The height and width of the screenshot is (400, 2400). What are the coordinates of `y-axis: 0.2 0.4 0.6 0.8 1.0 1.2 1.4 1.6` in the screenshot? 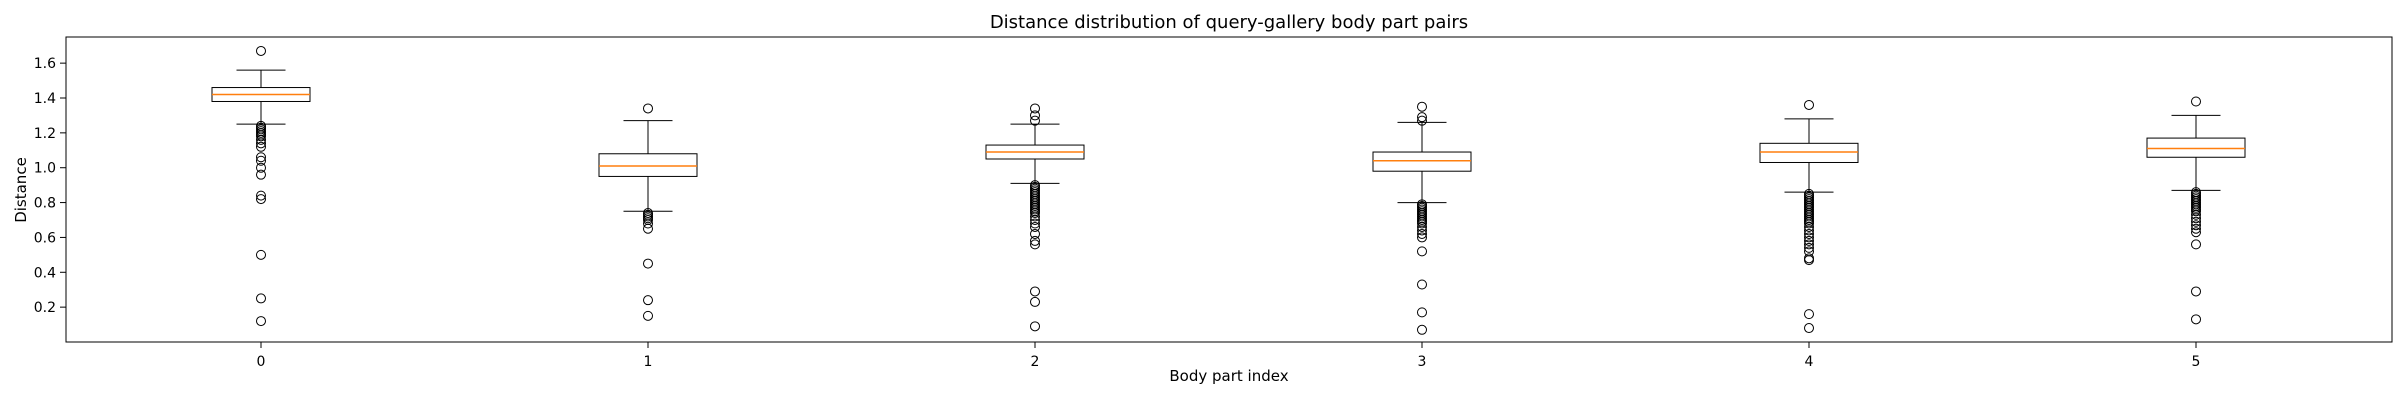 It's located at (50, 186).